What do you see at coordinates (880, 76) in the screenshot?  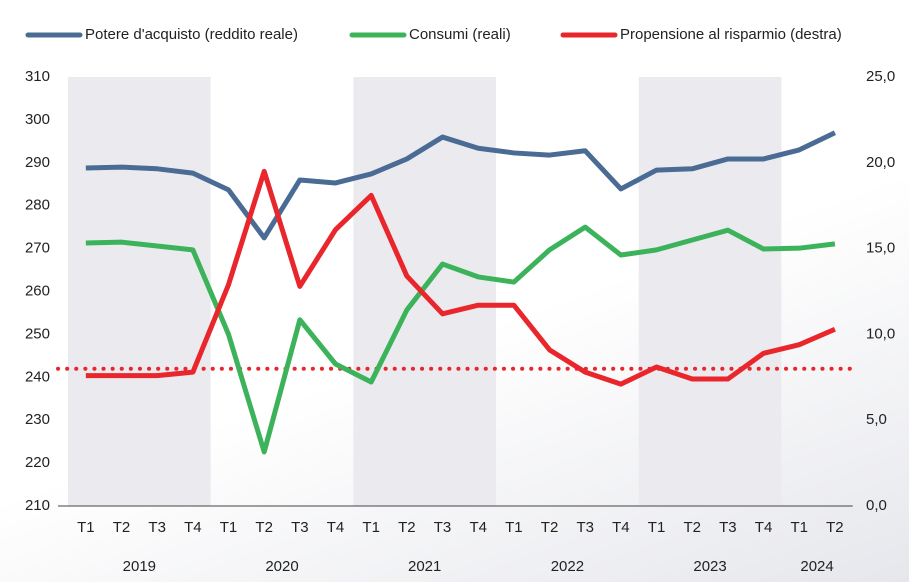 I see `y2-tick-label: 25,0` at bounding box center [880, 76].